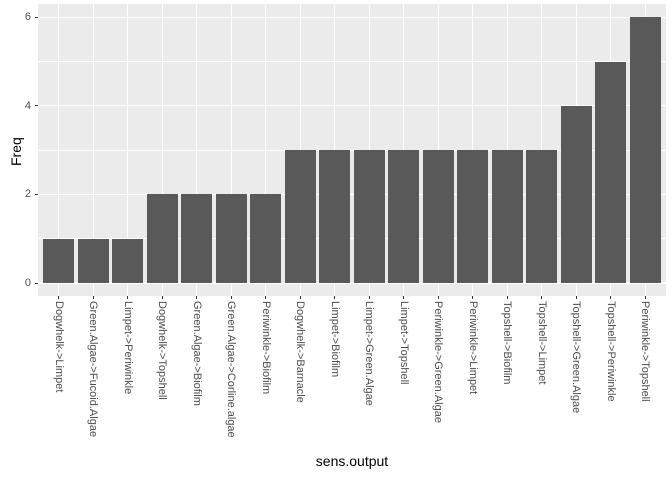 This screenshot has height=480, width=672. I want to click on x-tick-label: Dogwhelk->Barnacle, so click(300, 352).